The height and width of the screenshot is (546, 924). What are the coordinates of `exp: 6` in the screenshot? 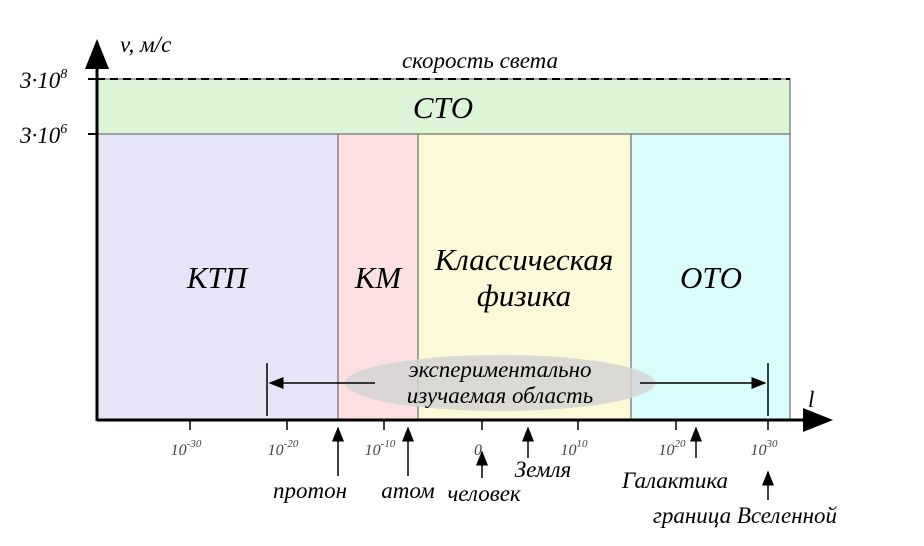 It's located at (63, 129).